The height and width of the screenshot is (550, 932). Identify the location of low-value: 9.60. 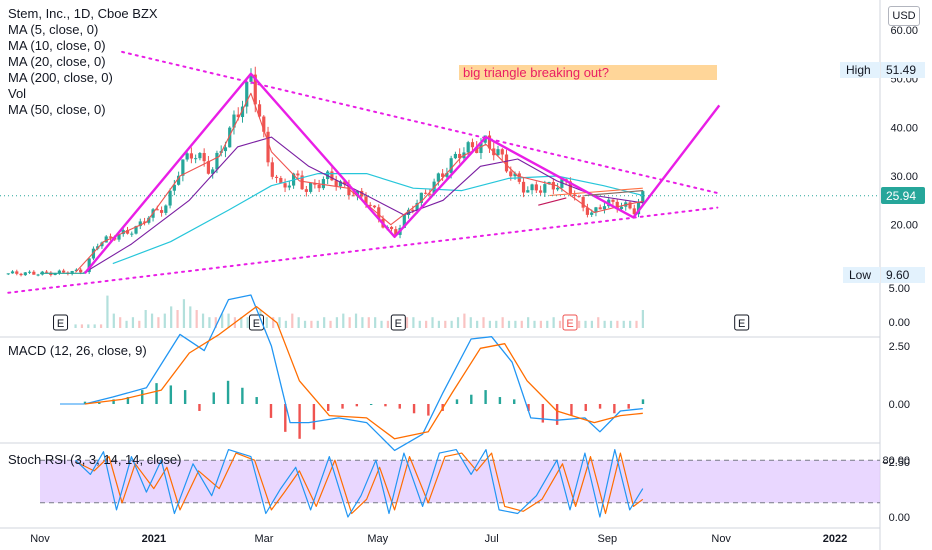
(898, 275).